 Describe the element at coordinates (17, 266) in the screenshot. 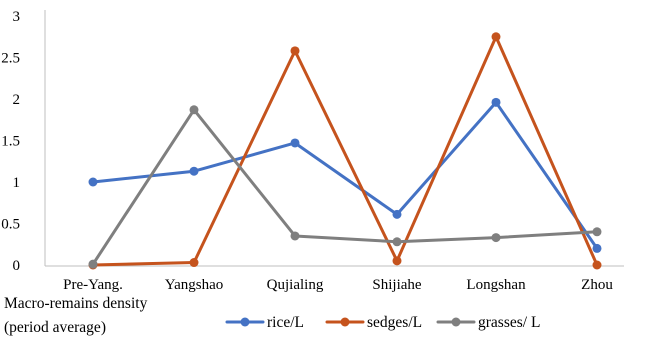

I see `y-tick-label: 0` at that location.